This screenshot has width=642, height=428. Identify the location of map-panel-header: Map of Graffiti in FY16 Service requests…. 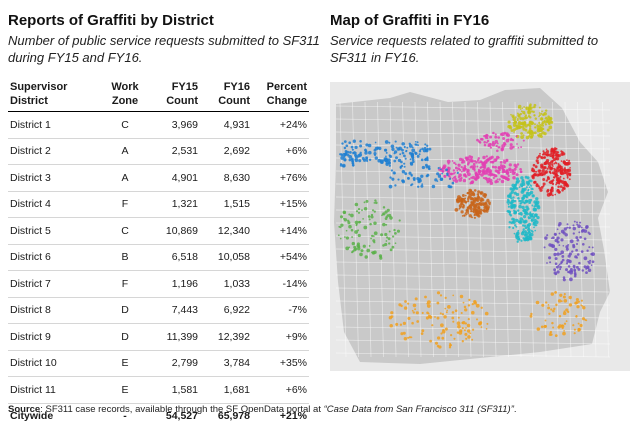
(482, 39).